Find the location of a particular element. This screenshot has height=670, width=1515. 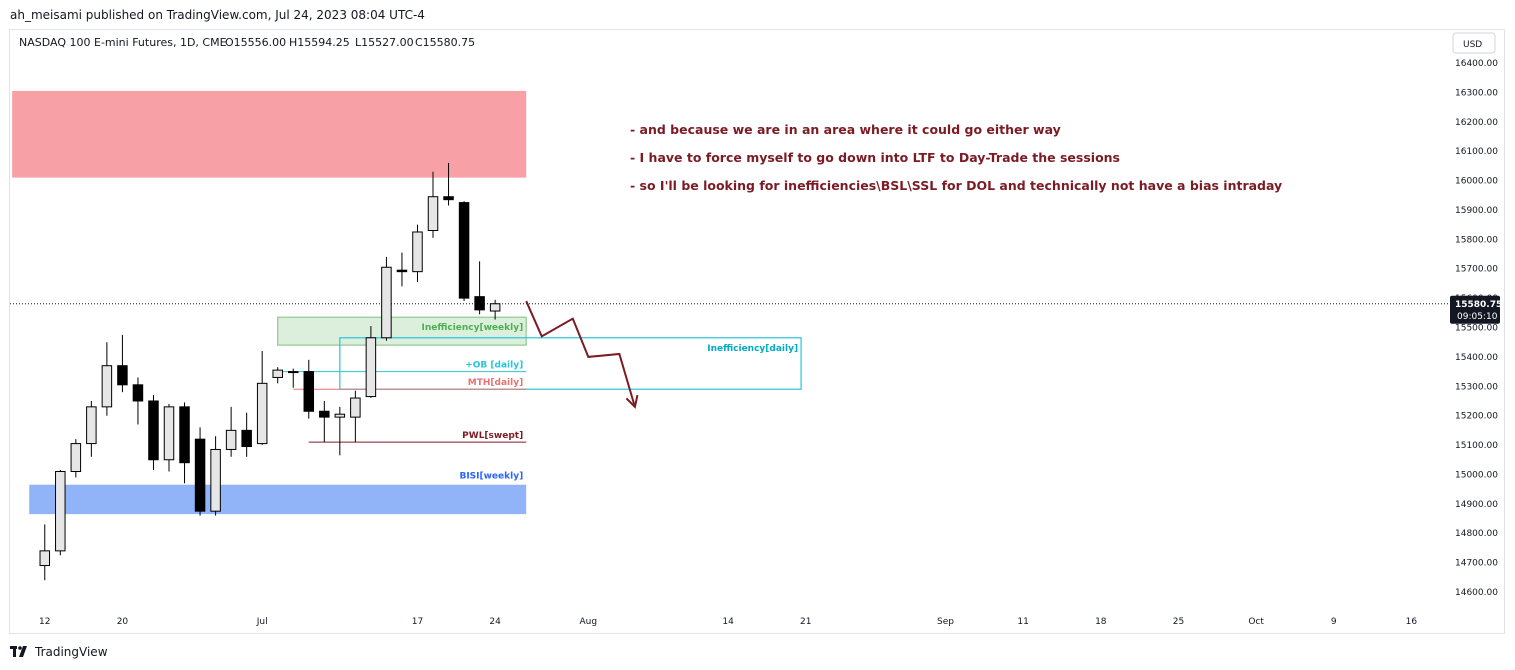

brand-label: TradingView is located at coordinates (71, 652).